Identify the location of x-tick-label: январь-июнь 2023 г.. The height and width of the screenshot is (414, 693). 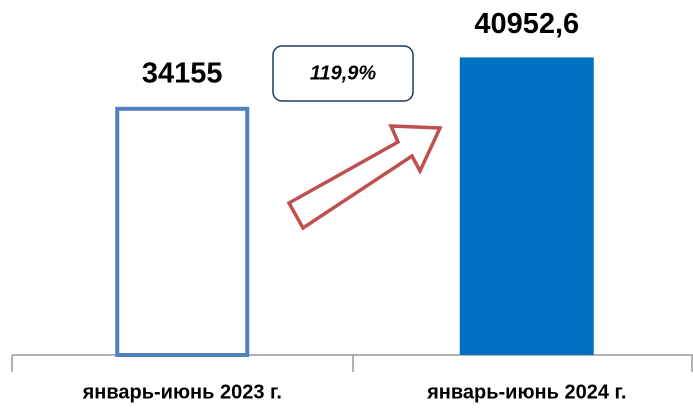
(182, 392).